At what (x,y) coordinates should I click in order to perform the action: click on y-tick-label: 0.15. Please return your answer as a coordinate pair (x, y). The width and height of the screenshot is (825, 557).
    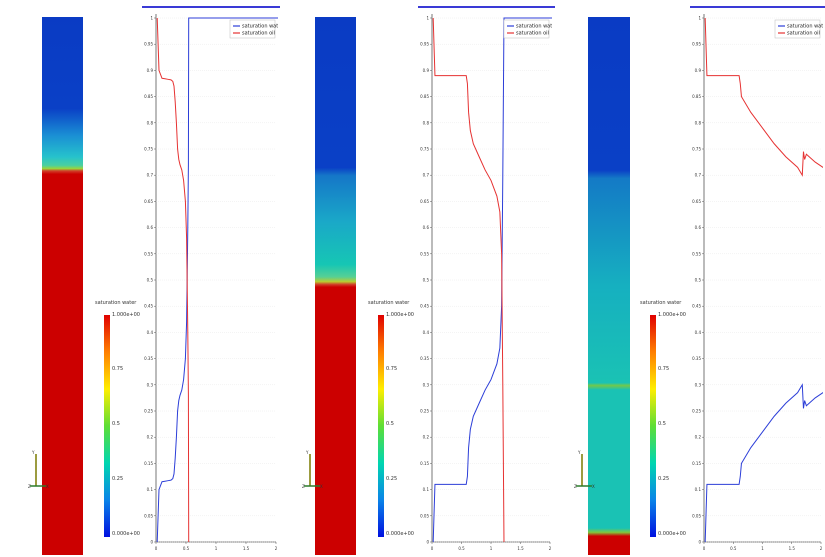
    Looking at the image, I should click on (696, 463).